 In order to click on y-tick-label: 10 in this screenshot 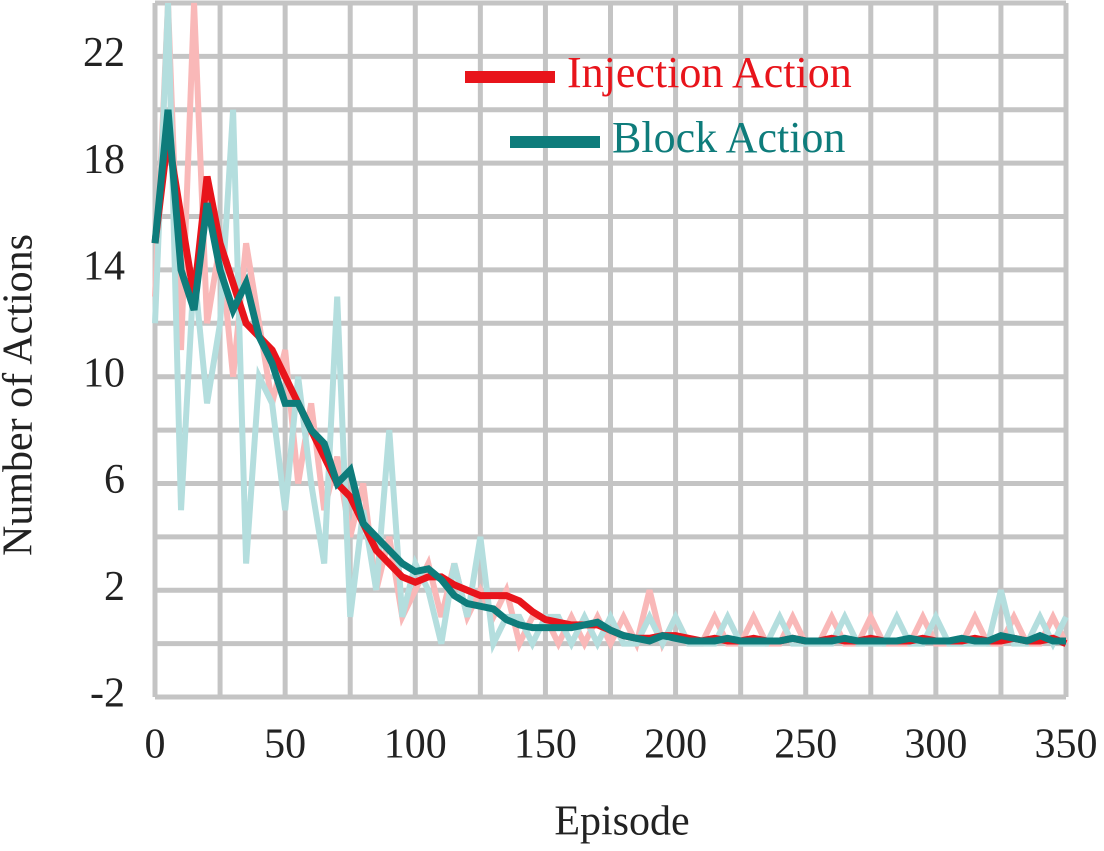, I will do `click(104, 373)`.